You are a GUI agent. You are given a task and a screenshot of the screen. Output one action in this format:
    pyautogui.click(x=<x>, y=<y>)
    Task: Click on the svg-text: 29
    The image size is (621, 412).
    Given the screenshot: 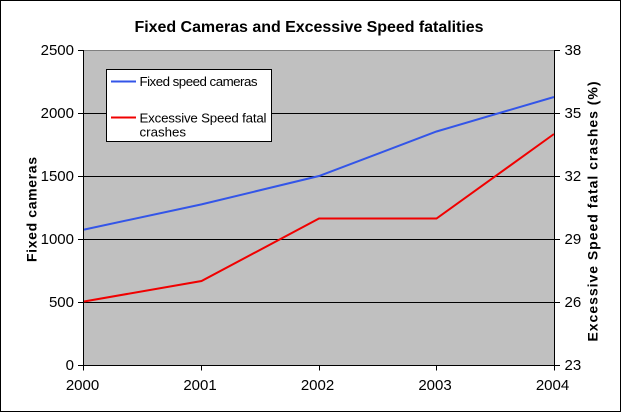 What is the action you would take?
    pyautogui.click(x=573, y=239)
    